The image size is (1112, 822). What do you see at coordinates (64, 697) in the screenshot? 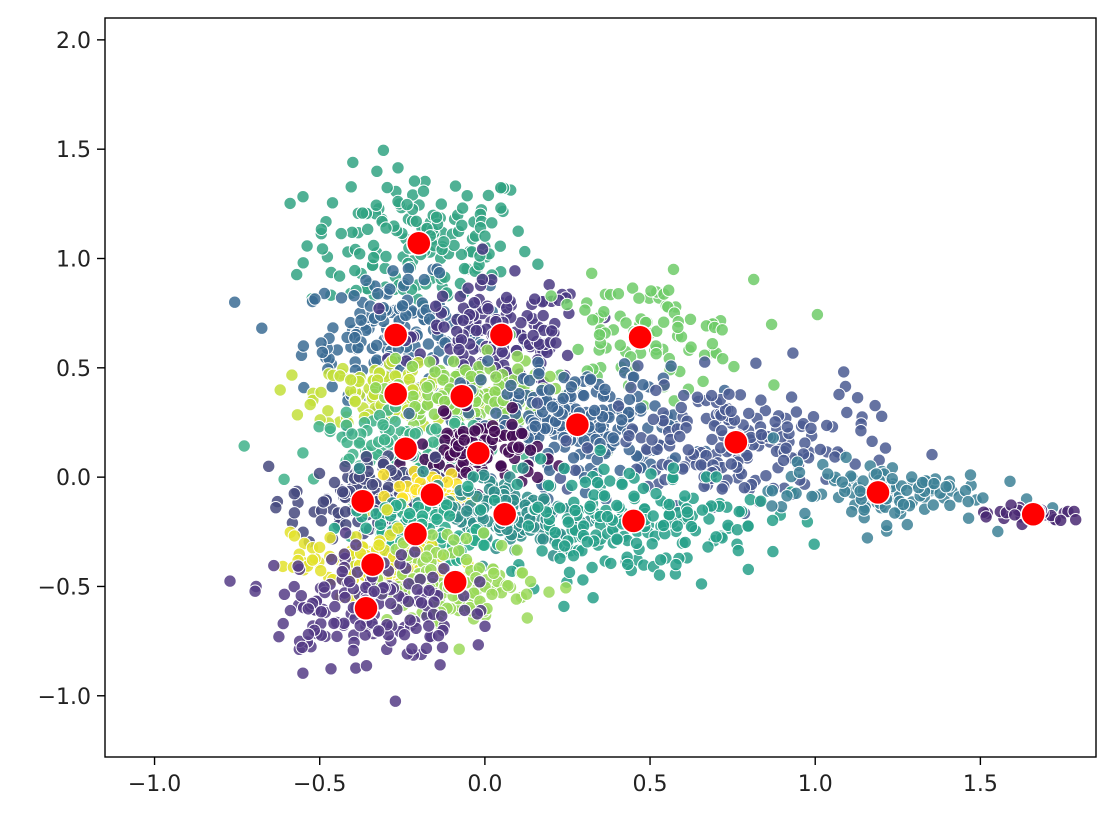
I see `y-tick-label: −1.0` at bounding box center [64, 697].